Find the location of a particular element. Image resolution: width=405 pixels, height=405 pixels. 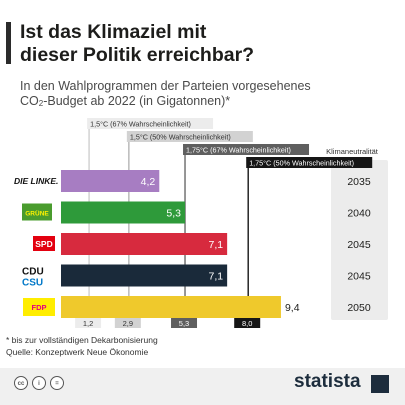

spd-logo-text: SPD is located at coordinates (43, 244).